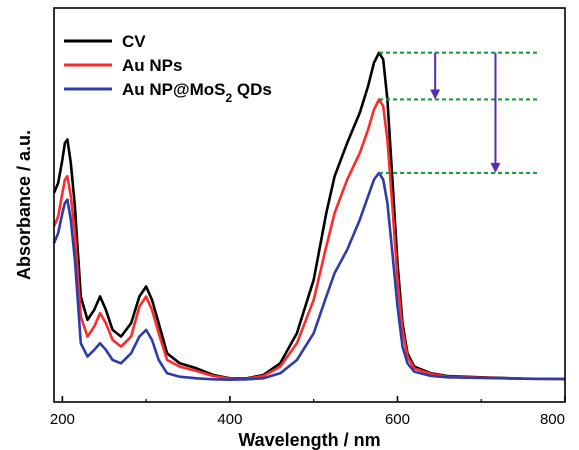 This screenshot has height=450, width=579. I want to click on x-tick-label-800: 800, so click(552, 419).